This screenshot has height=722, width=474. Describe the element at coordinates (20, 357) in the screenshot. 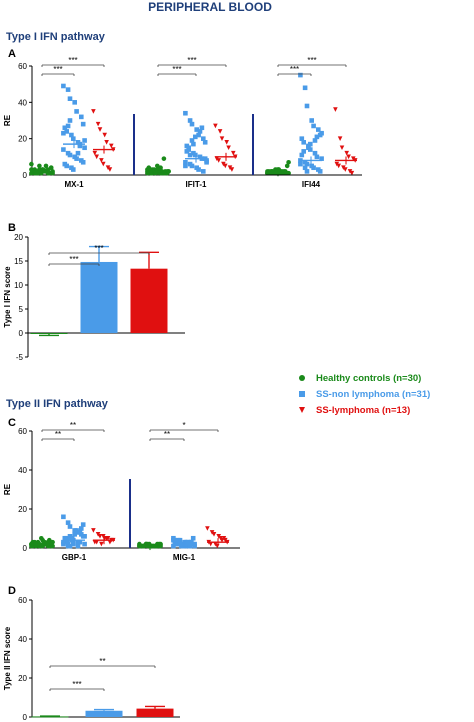

I see `panel-b-y-tick-label: -5` at that location.